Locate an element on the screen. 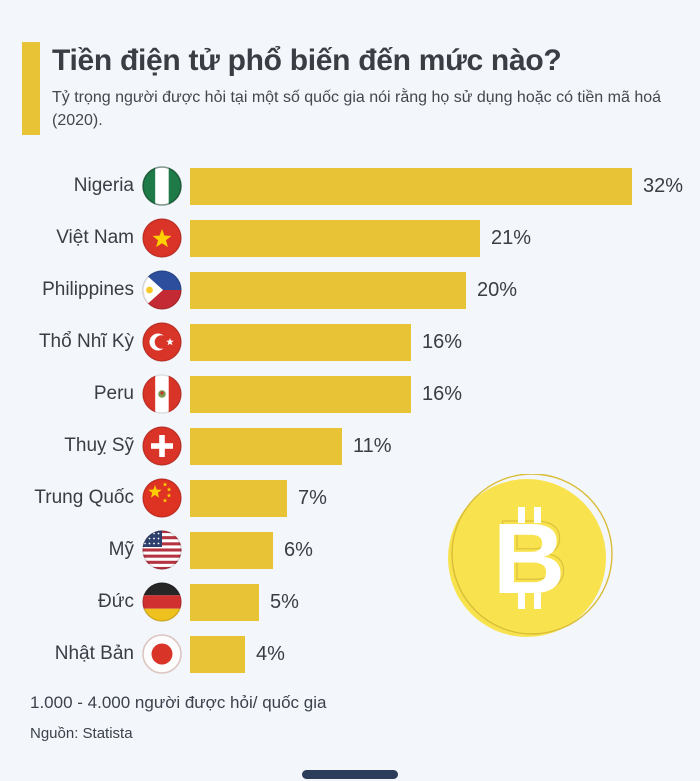  usa-flag-icon is located at coordinates (162, 550).